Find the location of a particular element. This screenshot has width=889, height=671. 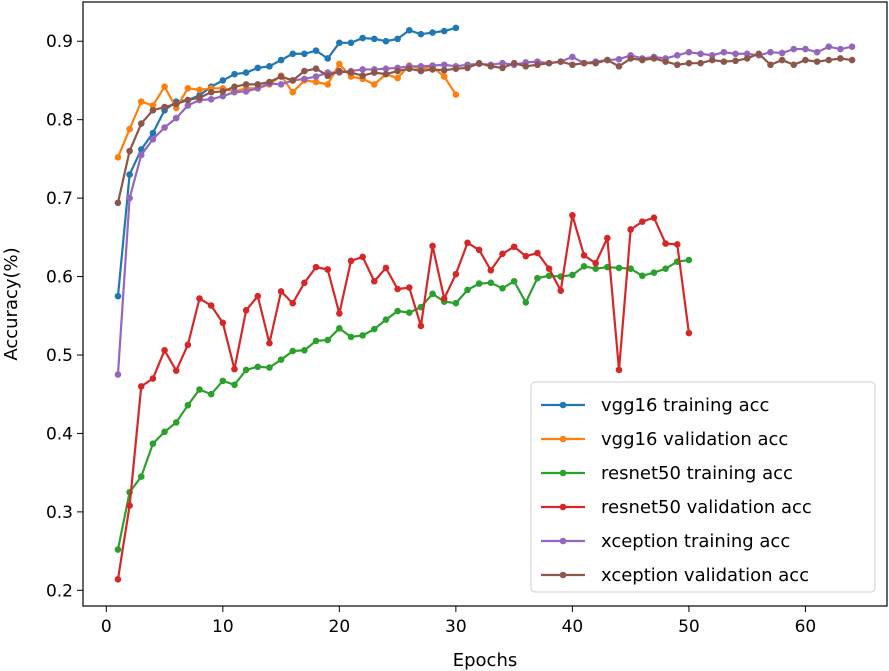

legend-frame is located at coordinates (703, 487).